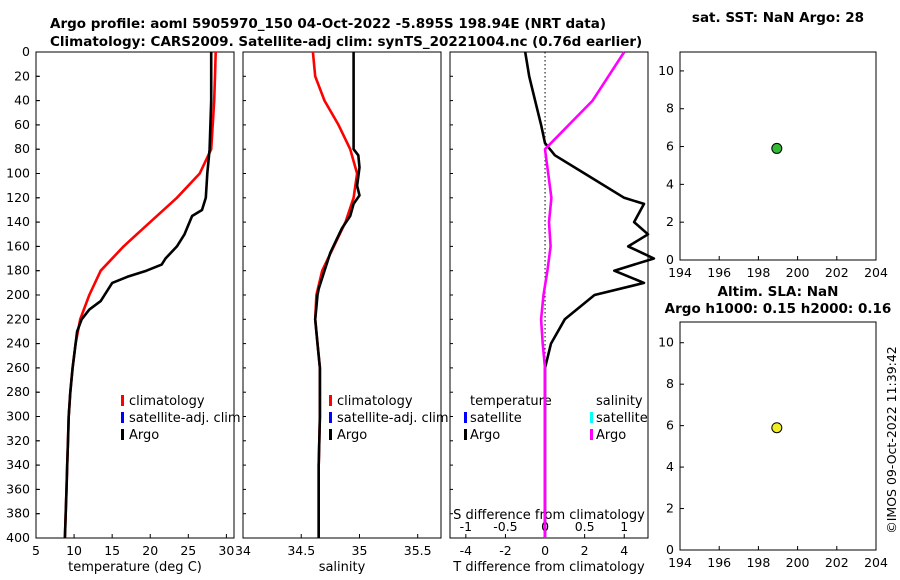 This screenshot has height=580, width=900. I want to click on x-tick-label: 20, so click(150, 550).